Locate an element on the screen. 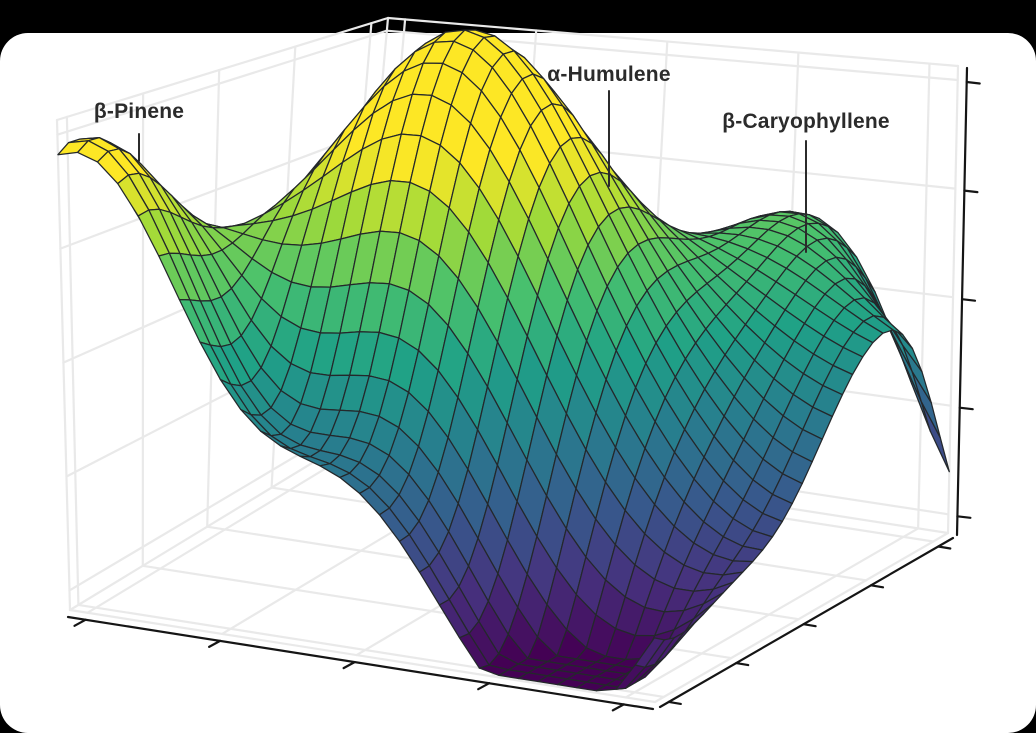 Image resolution: width=1036 pixels, height=733 pixels. peak-label-caryophyllene: β-Caryophyllene is located at coordinates (806, 121).